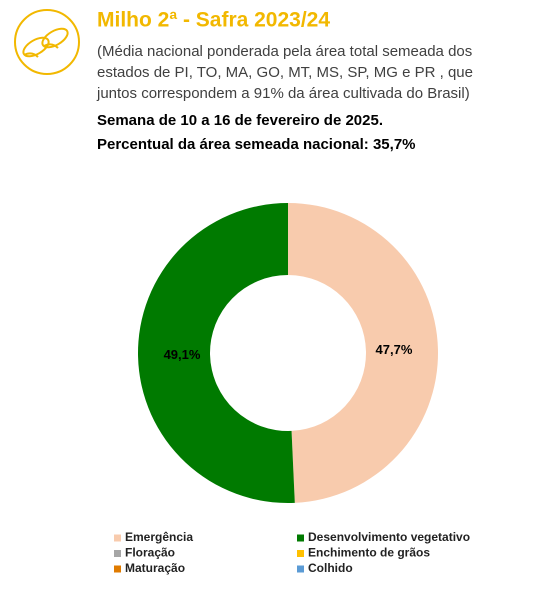  I want to click on week-label: Semana de 10 a 16 de fevereiro de 2025., so click(240, 120).